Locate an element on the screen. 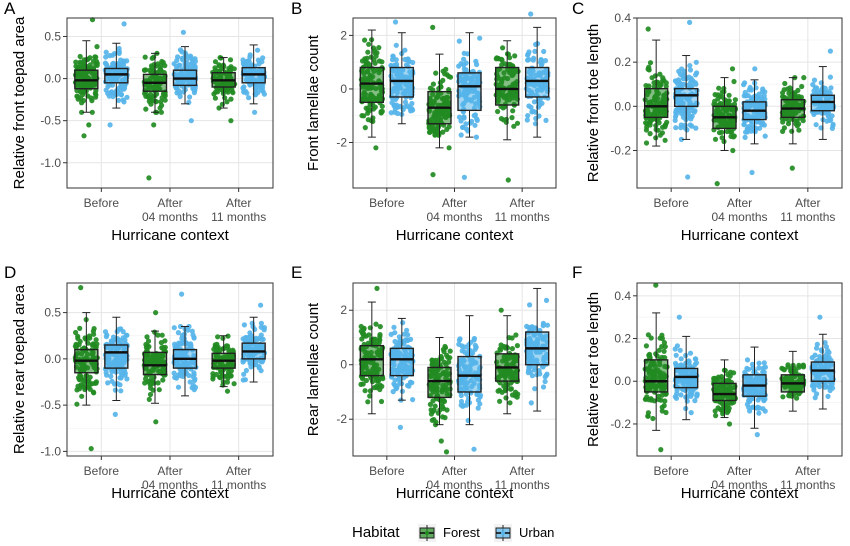 The width and height of the screenshot is (850, 546). y-tick-label: -1.0 is located at coordinates (50, 163).